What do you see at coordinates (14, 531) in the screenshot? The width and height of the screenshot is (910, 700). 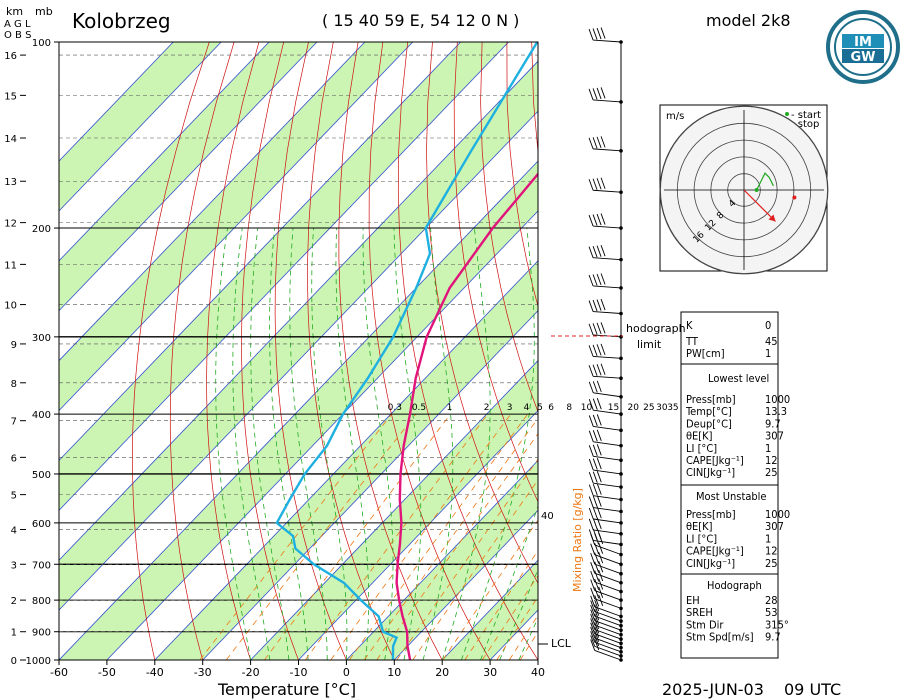 I see `km-tick-label: 4` at bounding box center [14, 531].